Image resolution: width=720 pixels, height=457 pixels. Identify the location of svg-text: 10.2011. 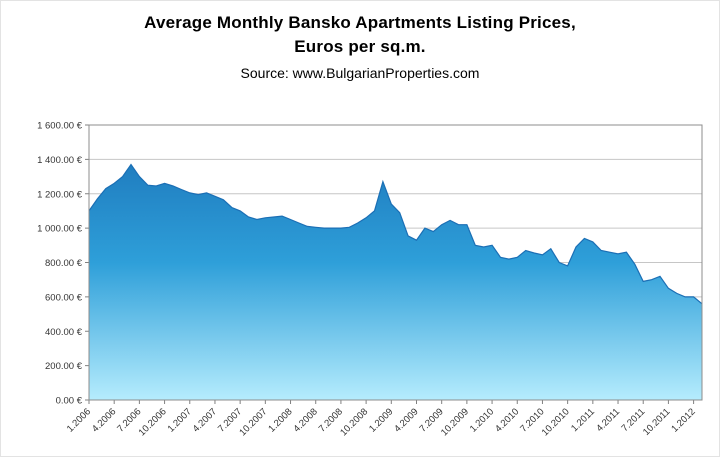
(657, 422).